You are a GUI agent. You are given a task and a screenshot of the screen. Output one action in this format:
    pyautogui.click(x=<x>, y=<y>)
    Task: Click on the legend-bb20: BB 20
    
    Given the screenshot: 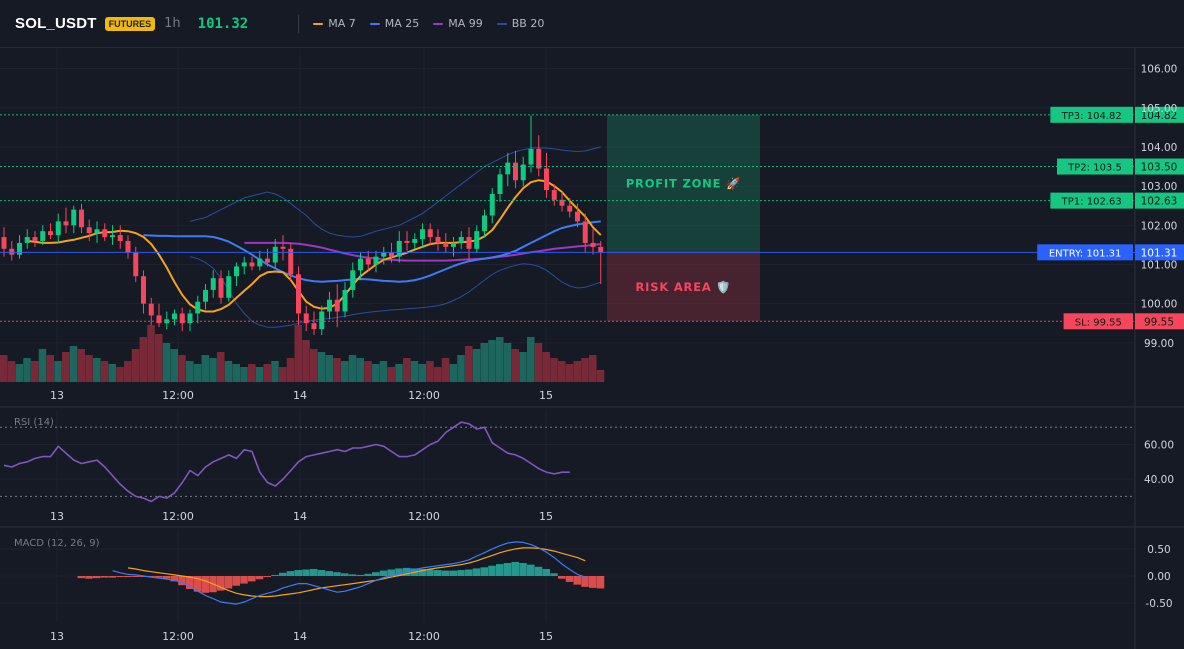 What is the action you would take?
    pyautogui.click(x=520, y=23)
    